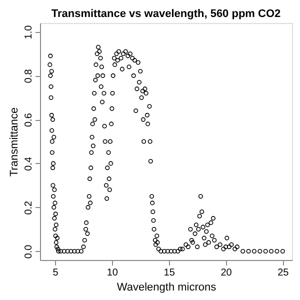  I want to click on y-axis-title: Transmittance, so click(14, 142).